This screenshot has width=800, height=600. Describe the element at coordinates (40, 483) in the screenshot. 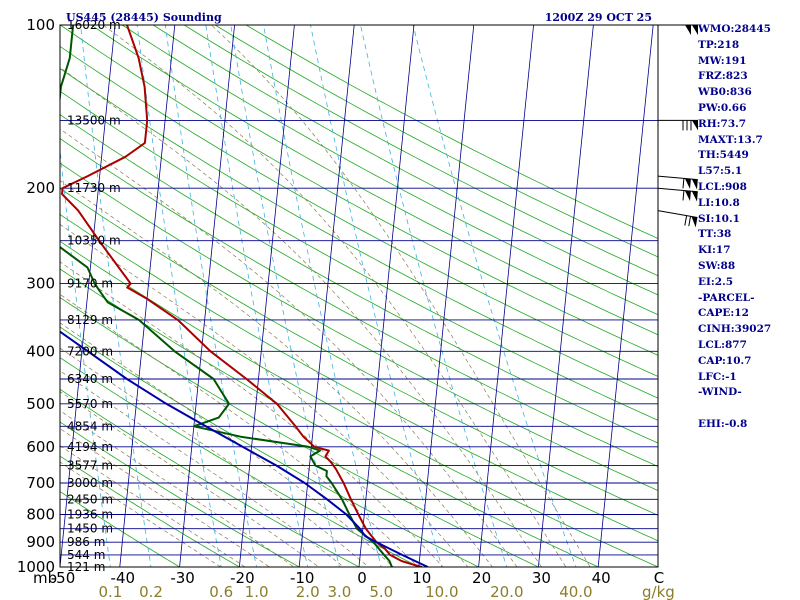

I see `pressure-tick-label: 700` at that location.